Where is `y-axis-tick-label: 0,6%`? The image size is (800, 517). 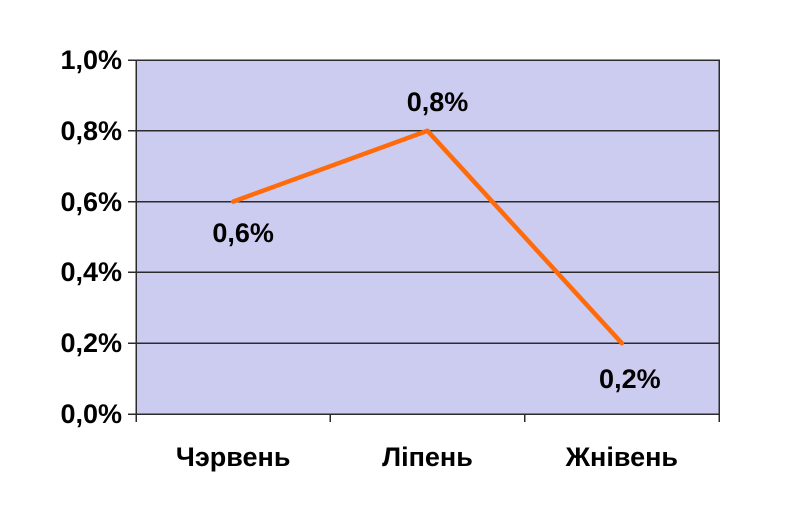 y-axis-tick-label: 0,6% is located at coordinates (91, 201).